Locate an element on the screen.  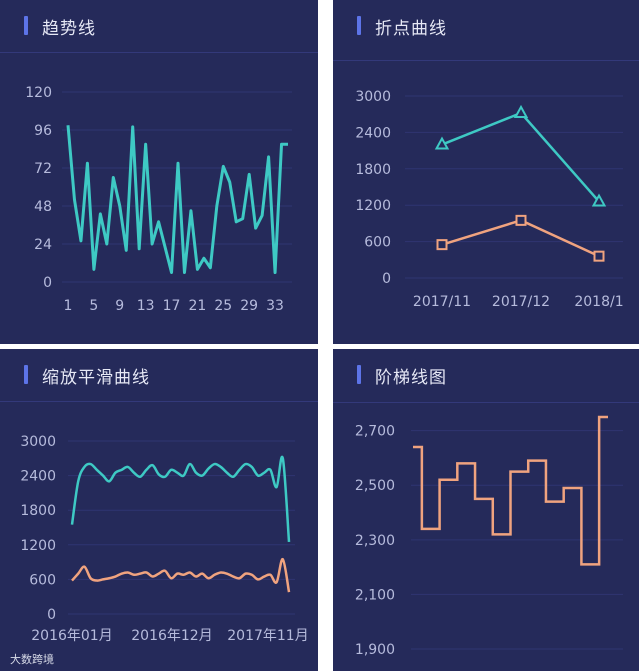
trend-line-chart: 0 24 48 72 96 120 1 5 9 13 17 21 25 29 33 is located at coordinates (158, 199).